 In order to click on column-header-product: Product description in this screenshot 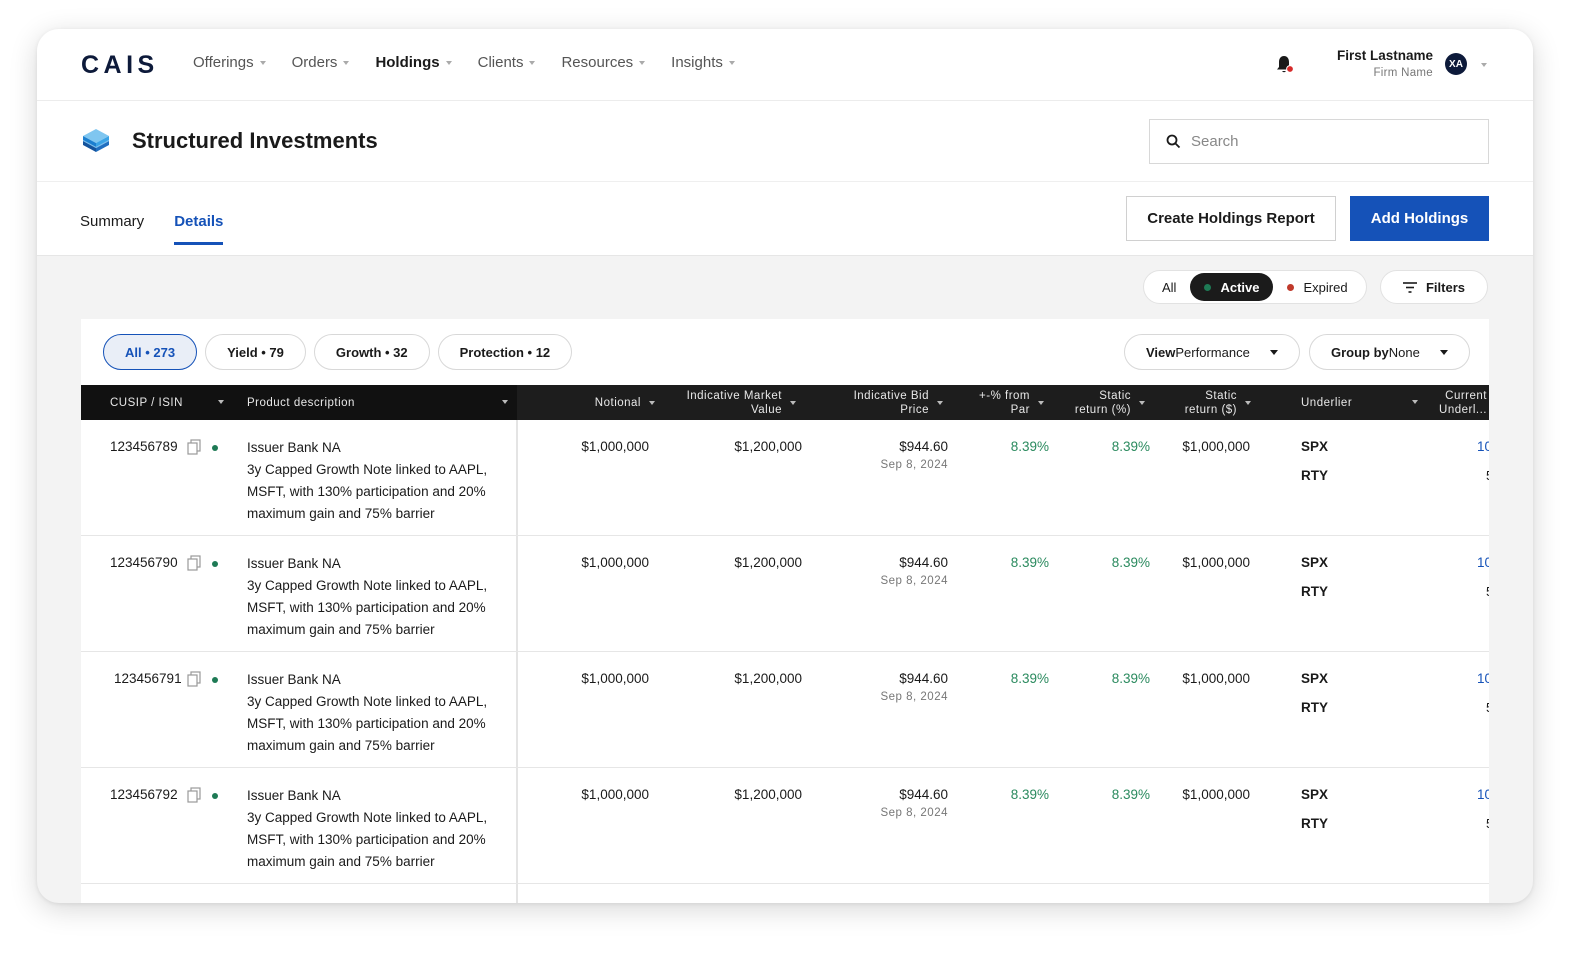, I will do `click(322, 402)`.